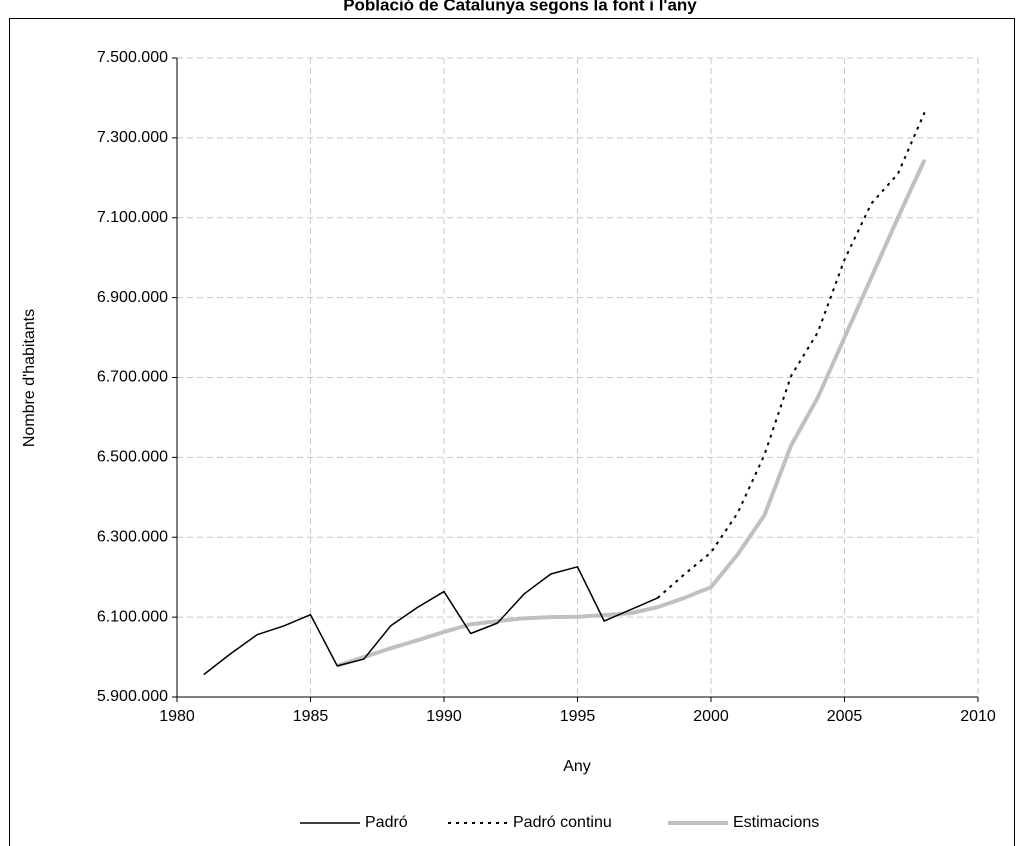 This screenshot has width=1025, height=846. Describe the element at coordinates (132, 297) in the screenshot. I see `y-tick-label: 6.900.000` at that location.